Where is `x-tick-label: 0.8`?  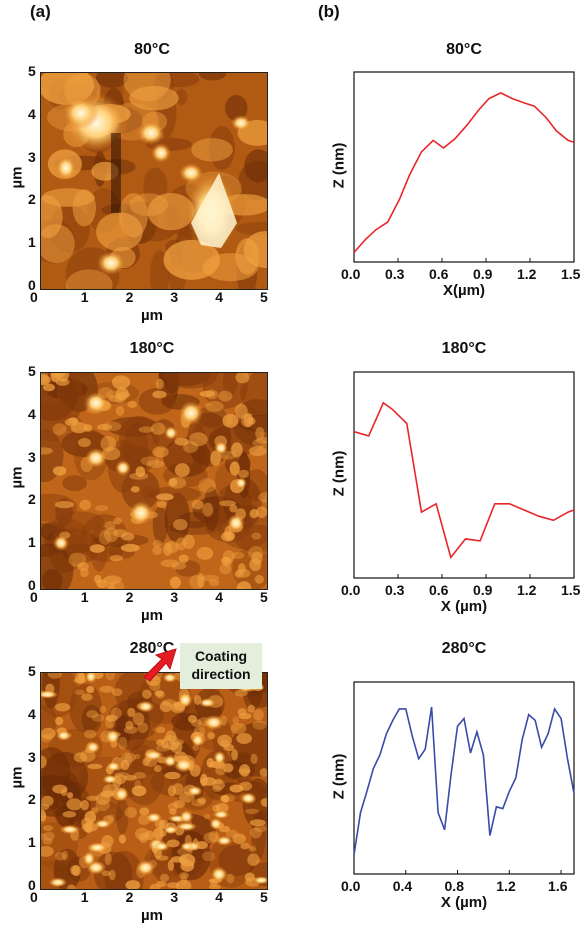
x-tick-label: 0.8 is located at coordinates (454, 886).